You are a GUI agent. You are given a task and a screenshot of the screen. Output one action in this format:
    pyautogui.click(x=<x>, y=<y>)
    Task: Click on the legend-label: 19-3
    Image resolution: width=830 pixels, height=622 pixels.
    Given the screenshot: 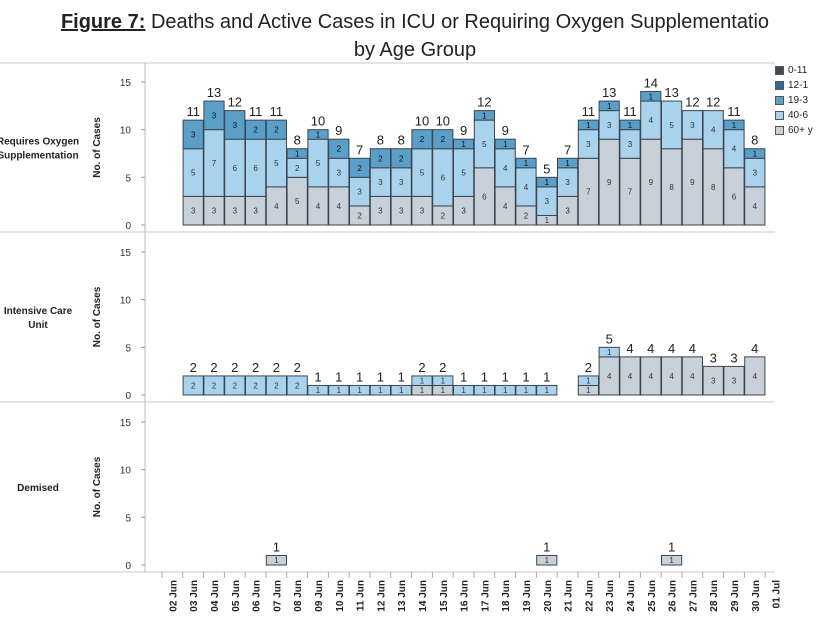 What is the action you would take?
    pyautogui.click(x=798, y=100)
    